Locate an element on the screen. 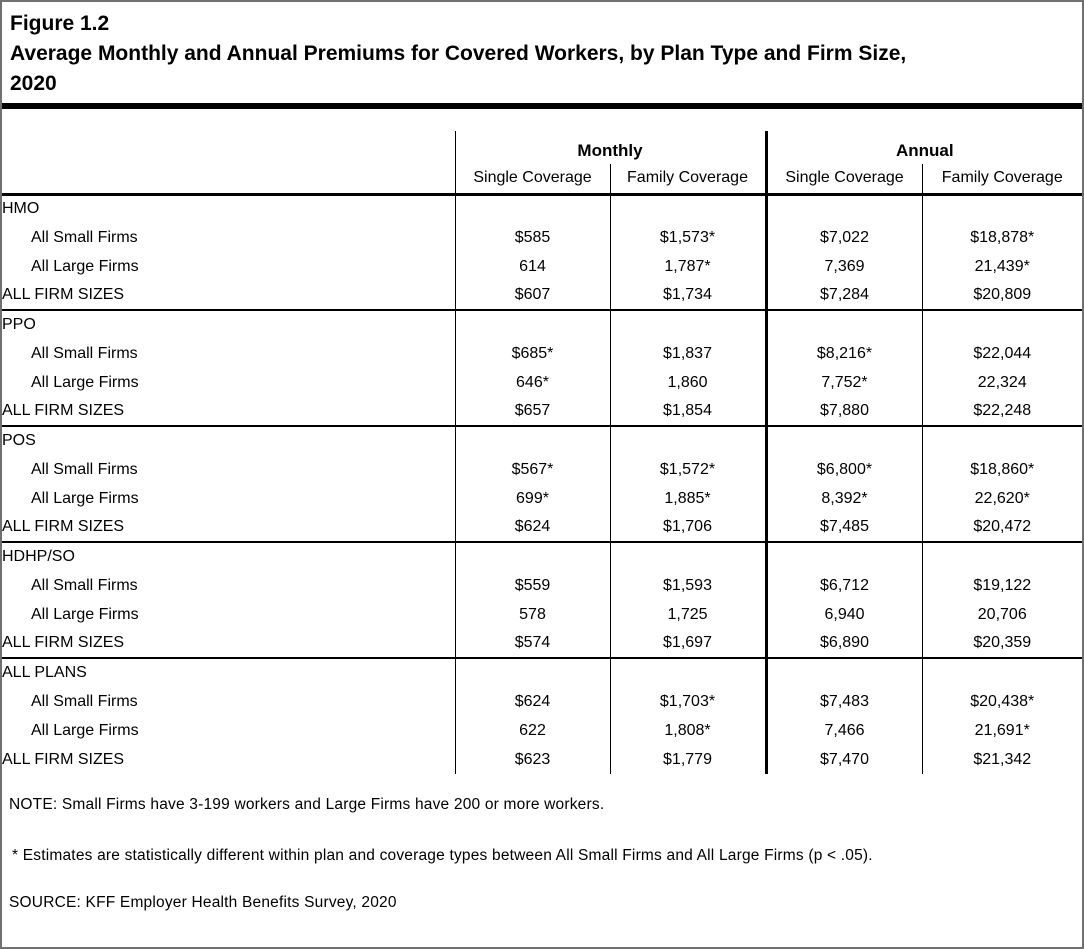 This screenshot has width=1084, height=949. value-cell: $1,573* is located at coordinates (689, 237).